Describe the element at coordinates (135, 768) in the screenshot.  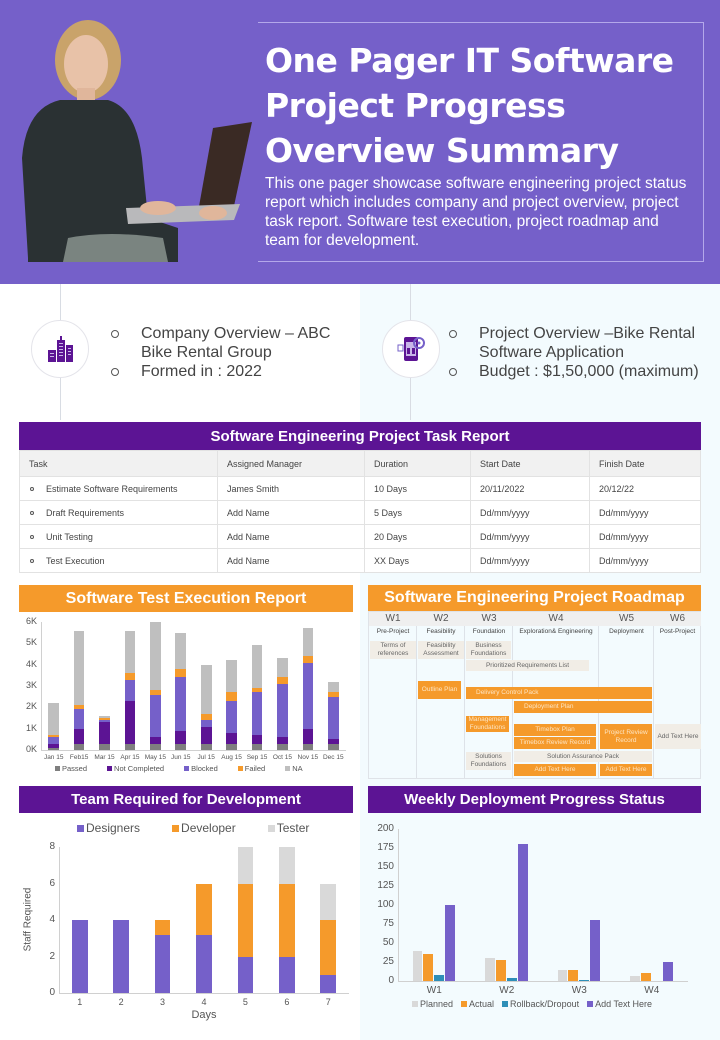
I see `legend-item: Not Completed` at that location.